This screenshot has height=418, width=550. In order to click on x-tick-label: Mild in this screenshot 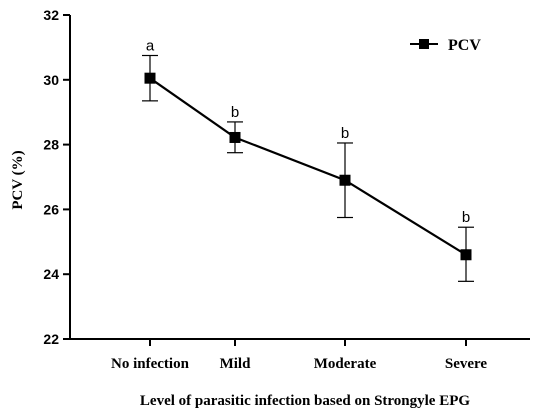, I will do `click(235, 364)`.